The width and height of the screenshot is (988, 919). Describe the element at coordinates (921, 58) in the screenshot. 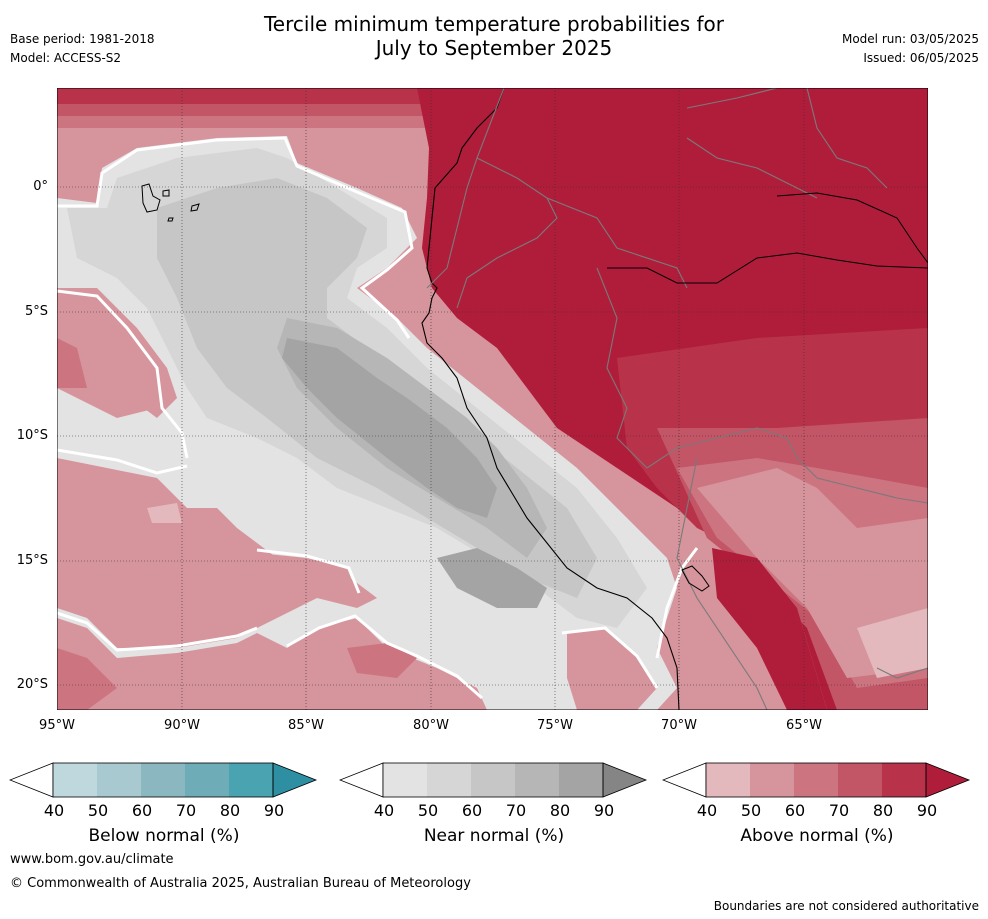

I see `issued-date: Issued: 06/05/2025` at that location.